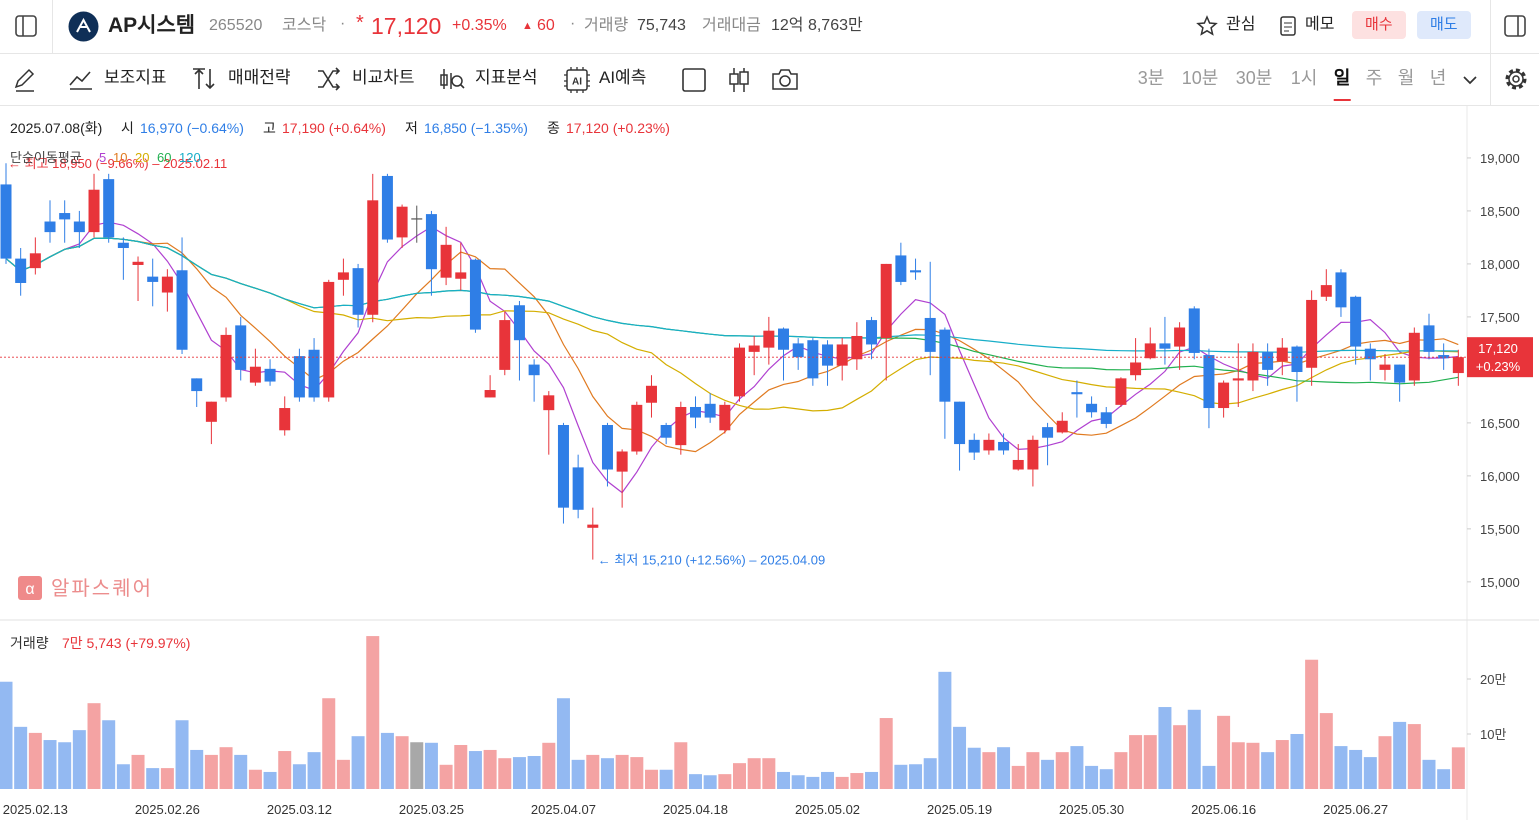 This screenshot has width=1539, height=820. What do you see at coordinates (1200, 78) in the screenshot?
I see `period-tab: 10분` at bounding box center [1200, 78].